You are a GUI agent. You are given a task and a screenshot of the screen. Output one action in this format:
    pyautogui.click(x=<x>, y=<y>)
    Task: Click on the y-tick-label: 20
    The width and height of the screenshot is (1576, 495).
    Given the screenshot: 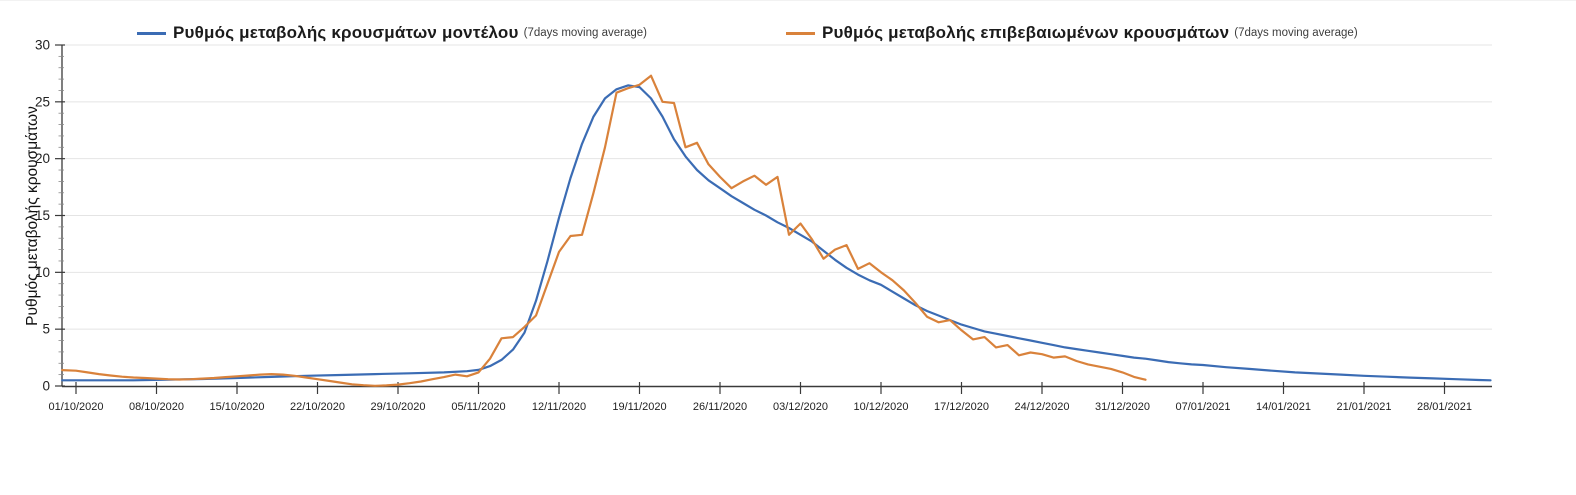 What is the action you would take?
    pyautogui.click(x=42, y=158)
    